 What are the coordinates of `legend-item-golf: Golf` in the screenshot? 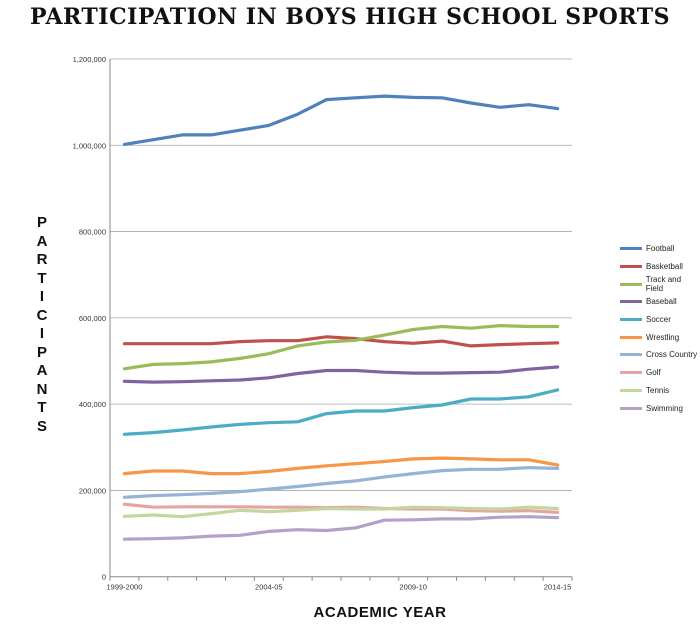 It's located at (660, 373).